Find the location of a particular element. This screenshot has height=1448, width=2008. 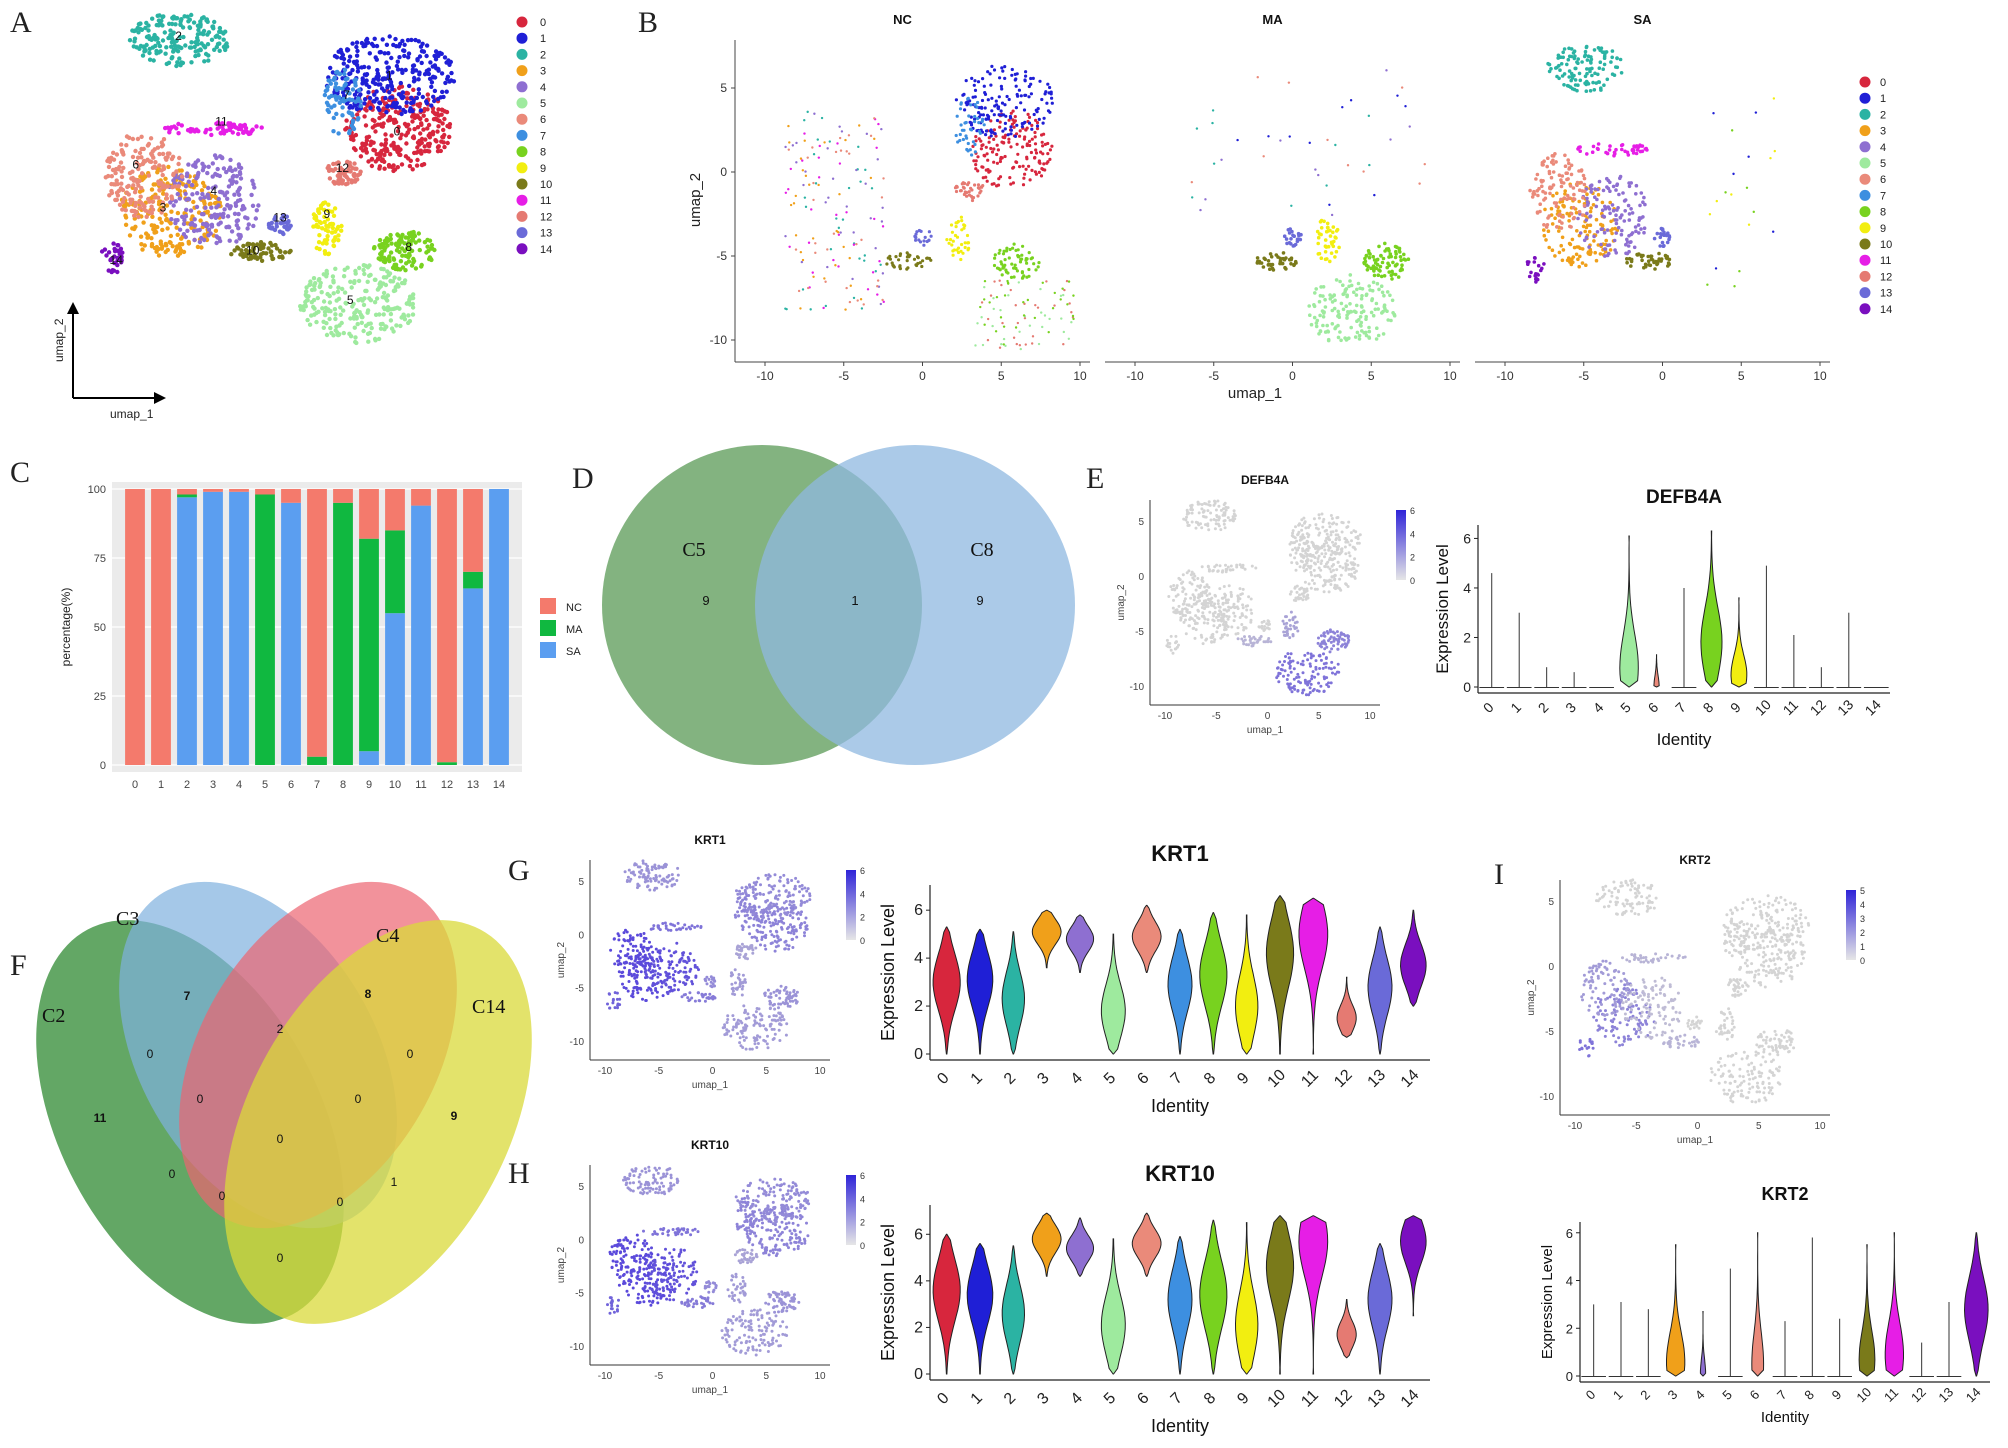

legend-label: 1 is located at coordinates (543, 39).